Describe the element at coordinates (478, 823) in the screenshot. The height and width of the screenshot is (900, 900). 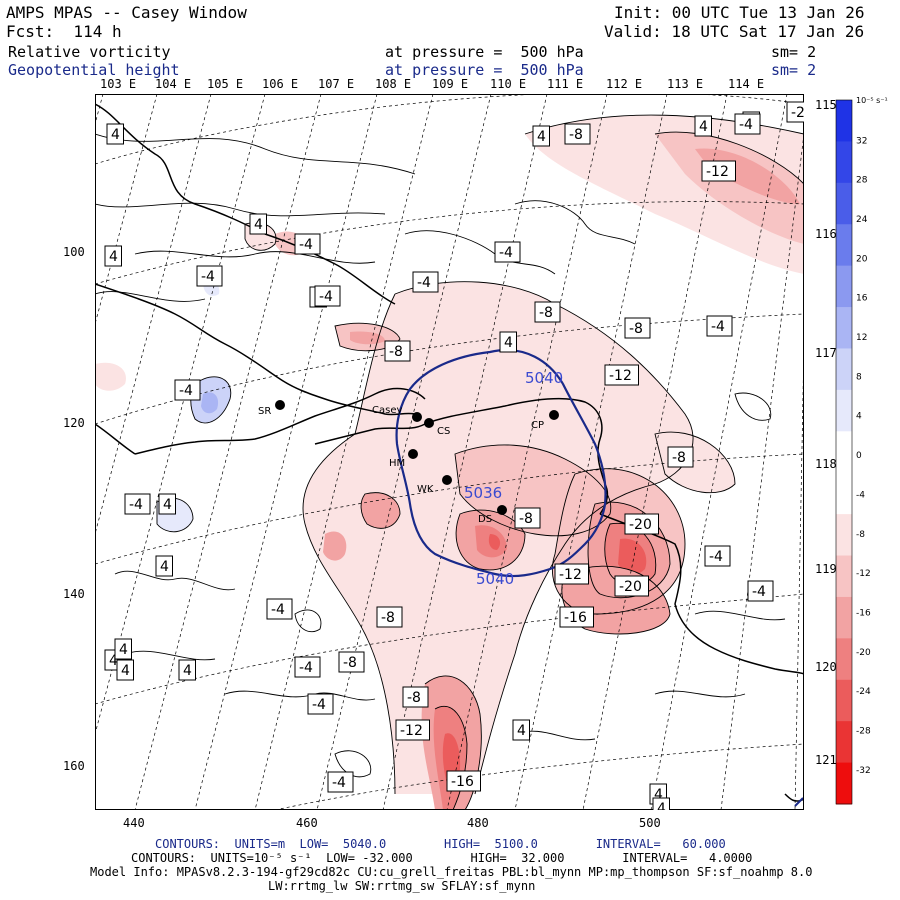
I see `x-tick: 480` at that location.